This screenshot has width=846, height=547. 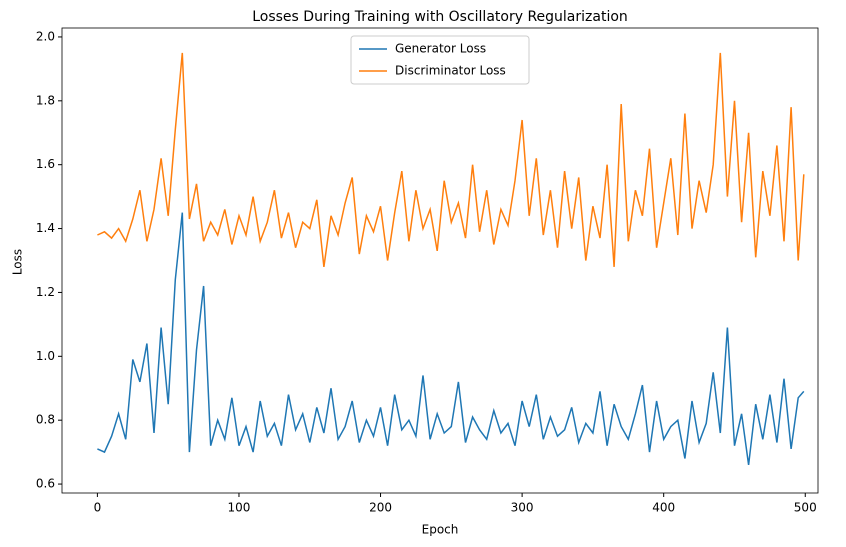 What do you see at coordinates (380, 508) in the screenshot?
I see `x-tick-label: 200` at bounding box center [380, 508].